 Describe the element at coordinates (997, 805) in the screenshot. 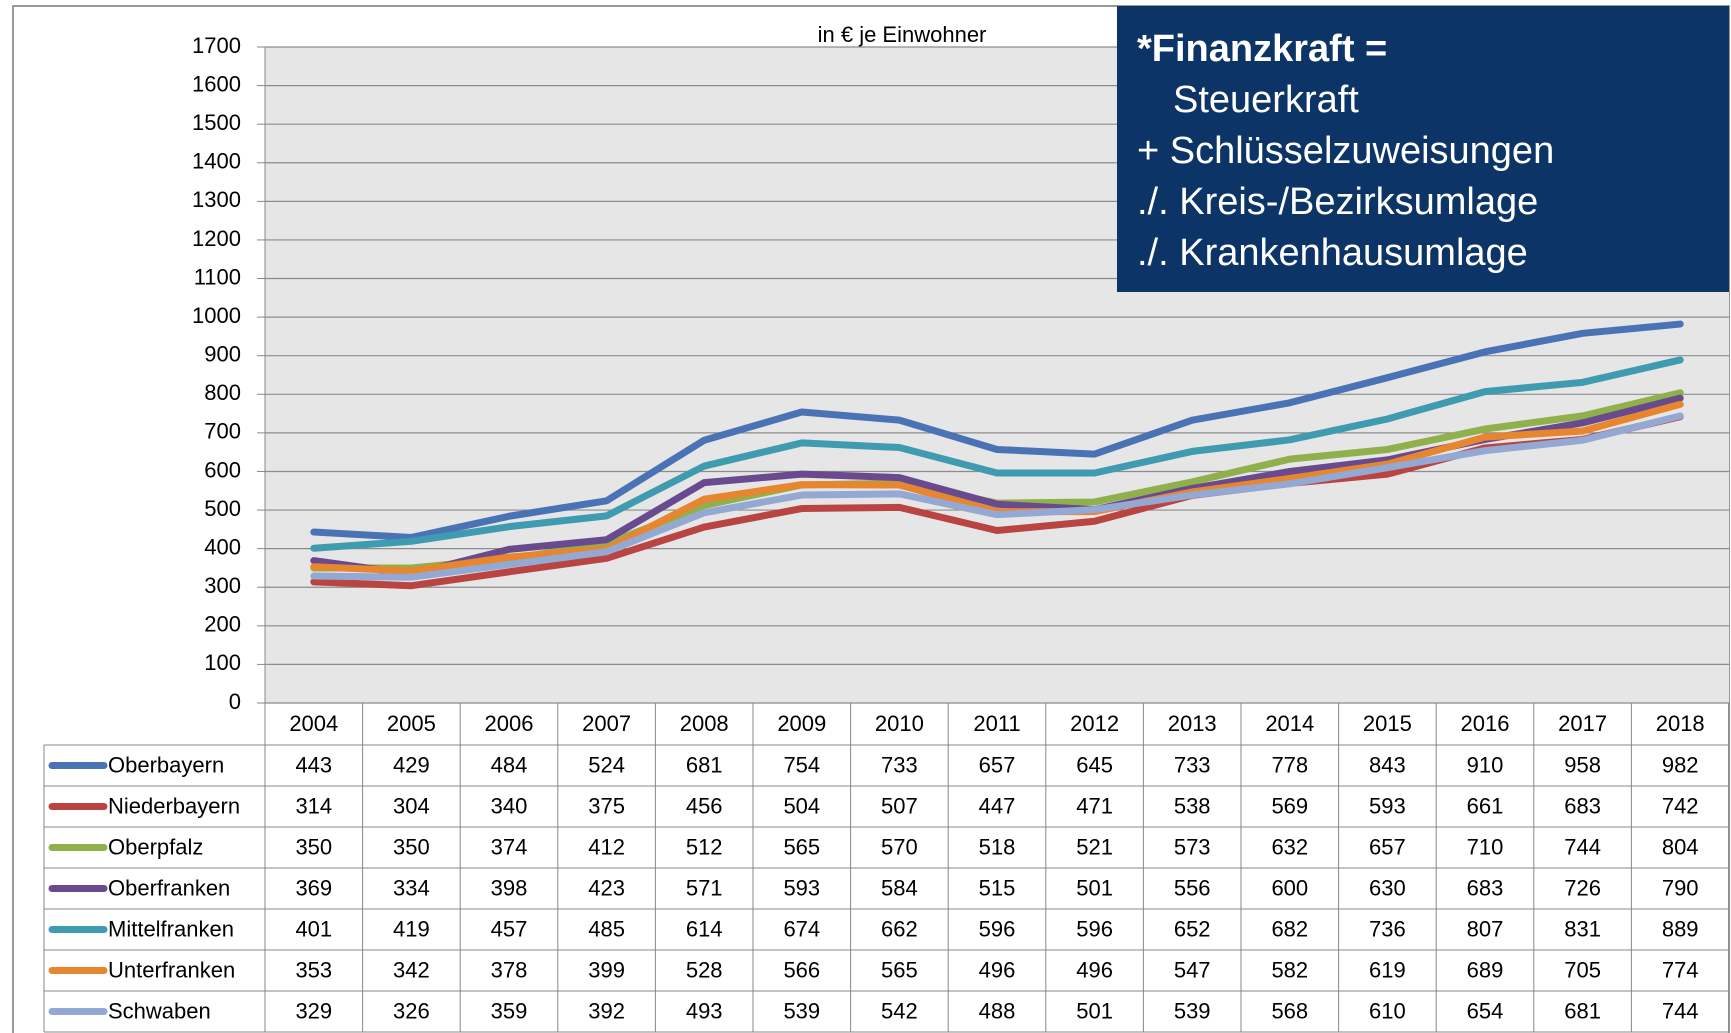

I see `table-value: 447` at that location.